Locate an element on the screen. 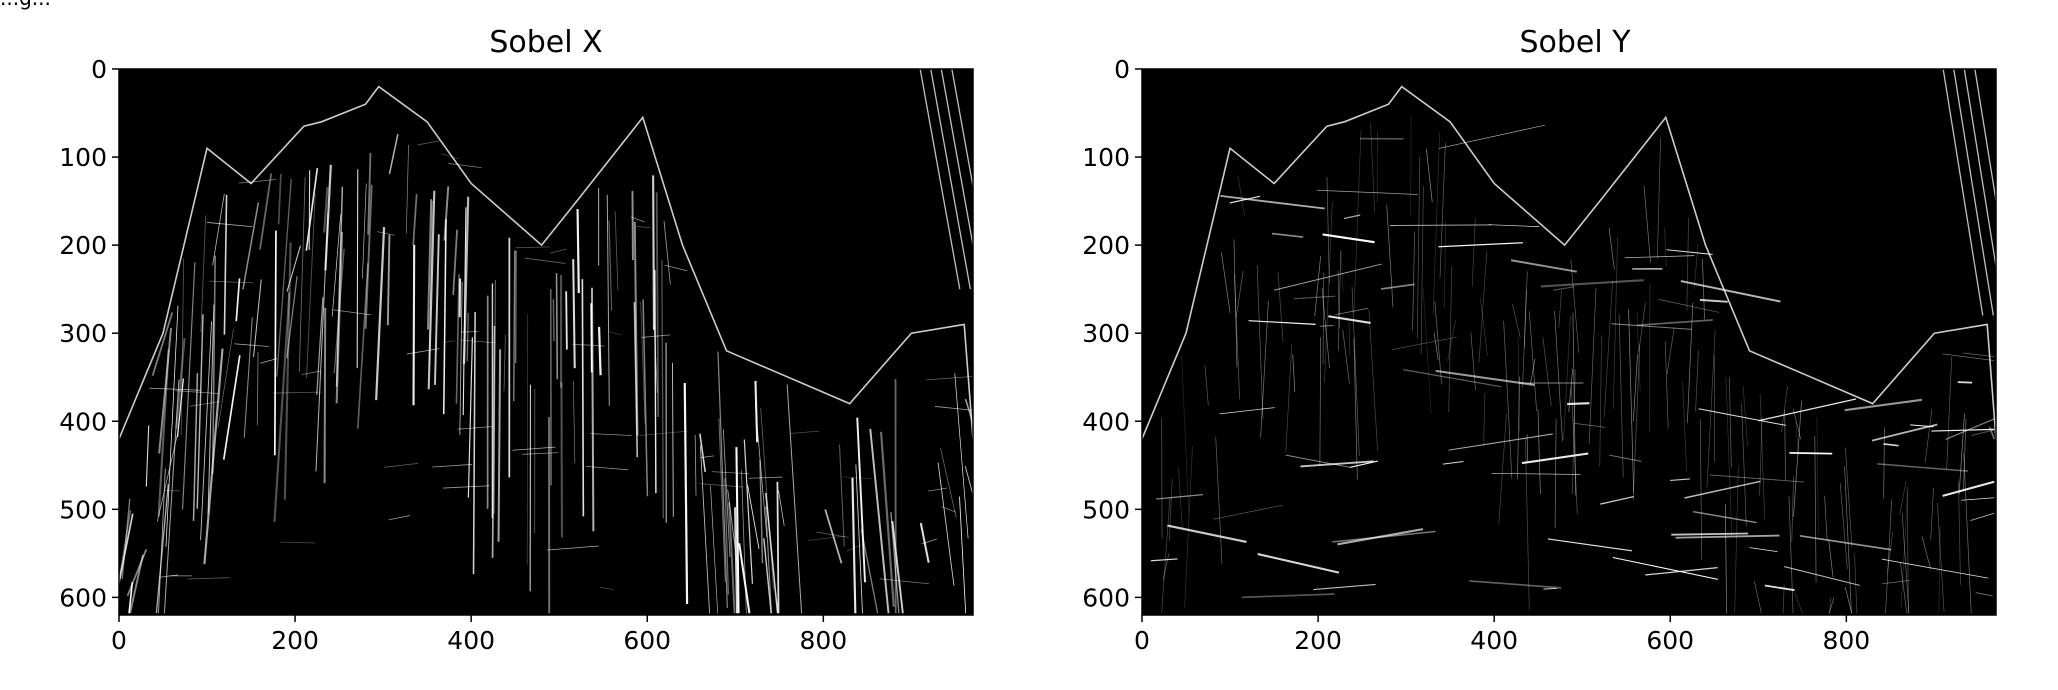 The image size is (2058, 690). y-tick-label: 200 is located at coordinates (83, 245).